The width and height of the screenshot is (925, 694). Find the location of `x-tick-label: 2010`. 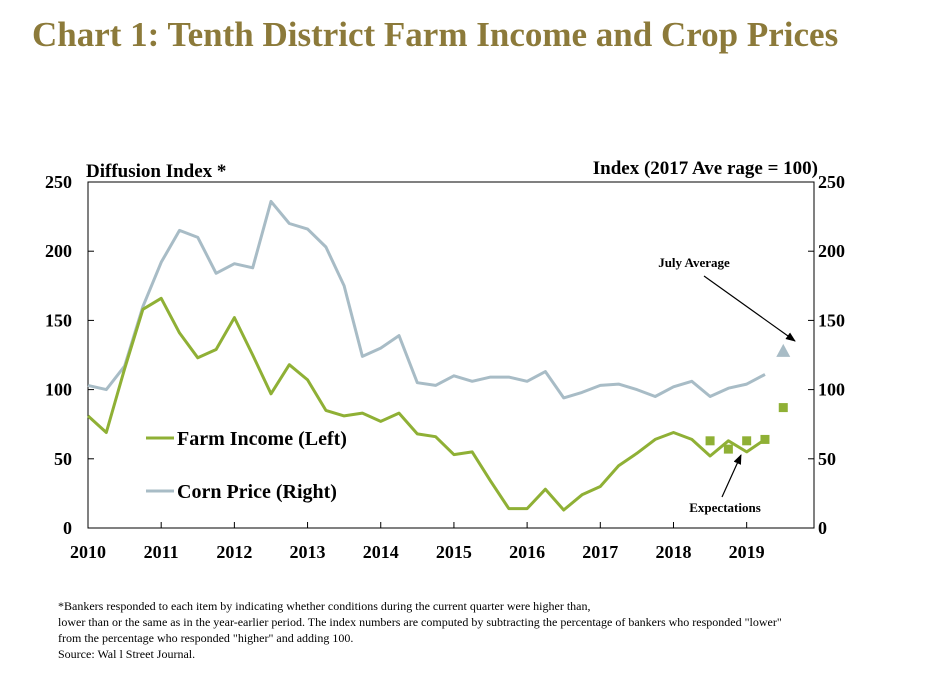

x-tick-label: 2010 is located at coordinates (88, 552).